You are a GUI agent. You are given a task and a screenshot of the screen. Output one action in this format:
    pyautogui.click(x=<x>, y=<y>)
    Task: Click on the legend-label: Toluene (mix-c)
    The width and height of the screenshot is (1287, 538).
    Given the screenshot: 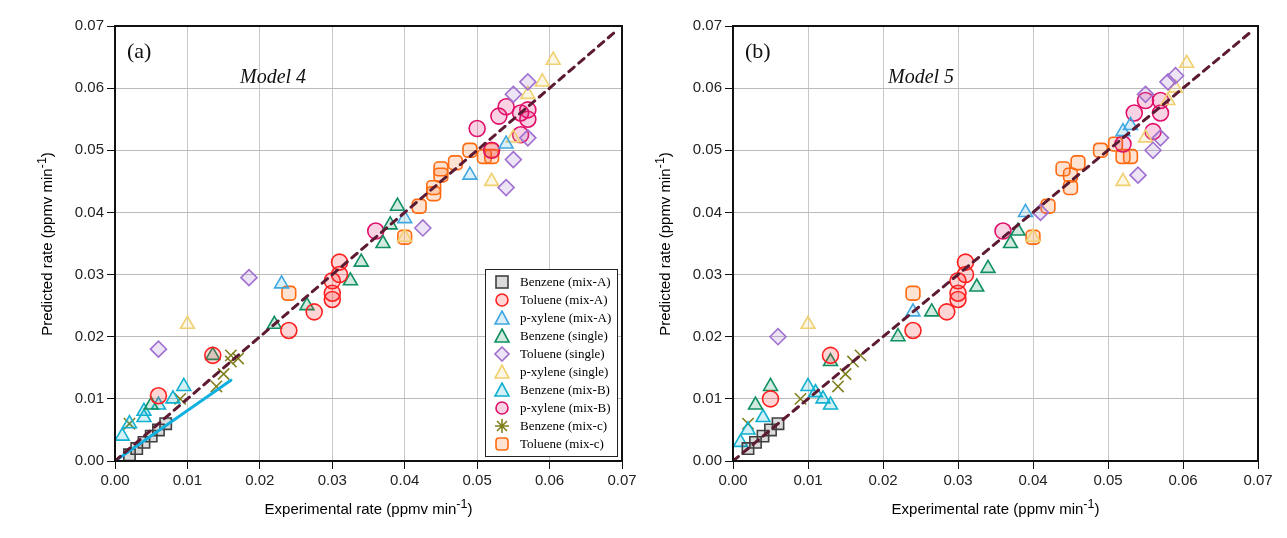 What is the action you would take?
    pyautogui.click(x=562, y=444)
    